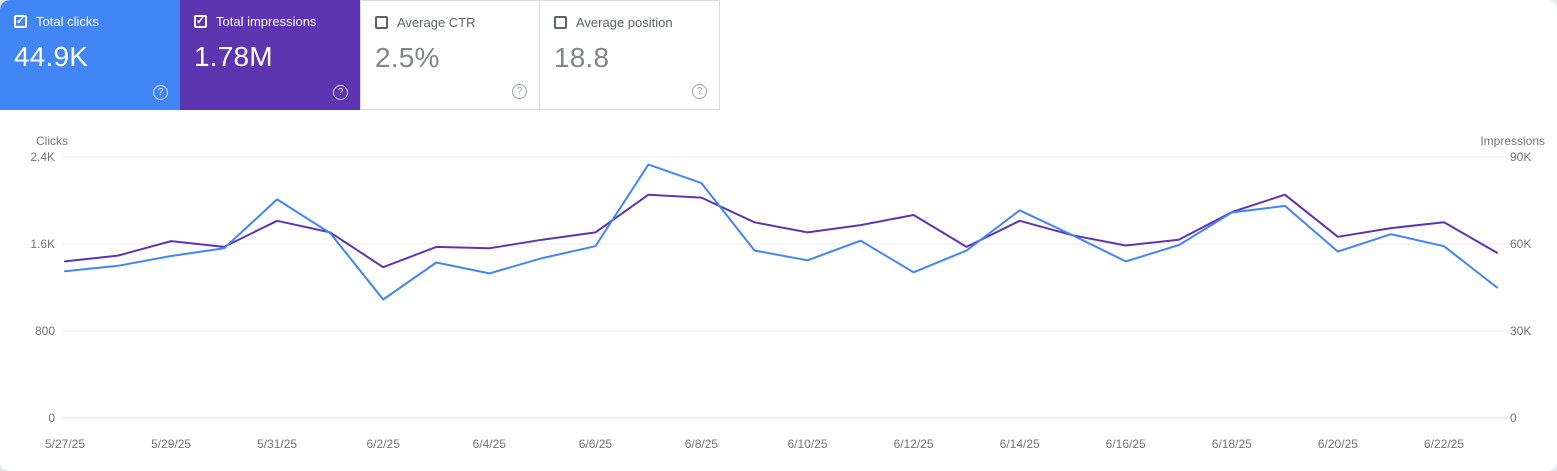  I want to click on x-tick-label: 6/14/25, so click(1020, 444).